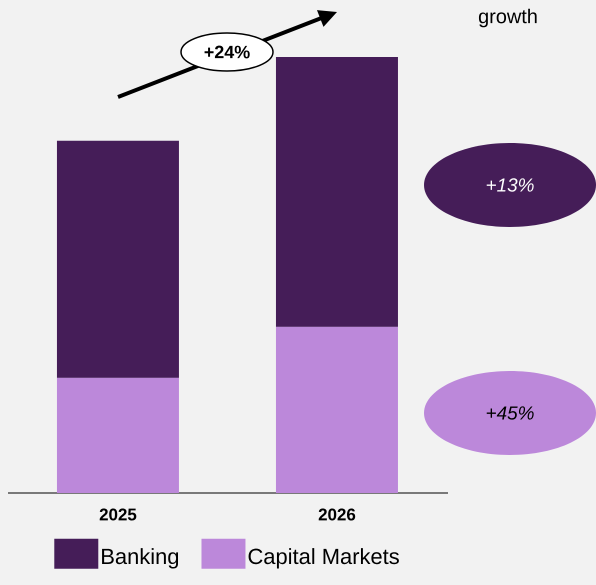 This screenshot has width=596, height=585. I want to click on text: +13%, so click(510, 185).